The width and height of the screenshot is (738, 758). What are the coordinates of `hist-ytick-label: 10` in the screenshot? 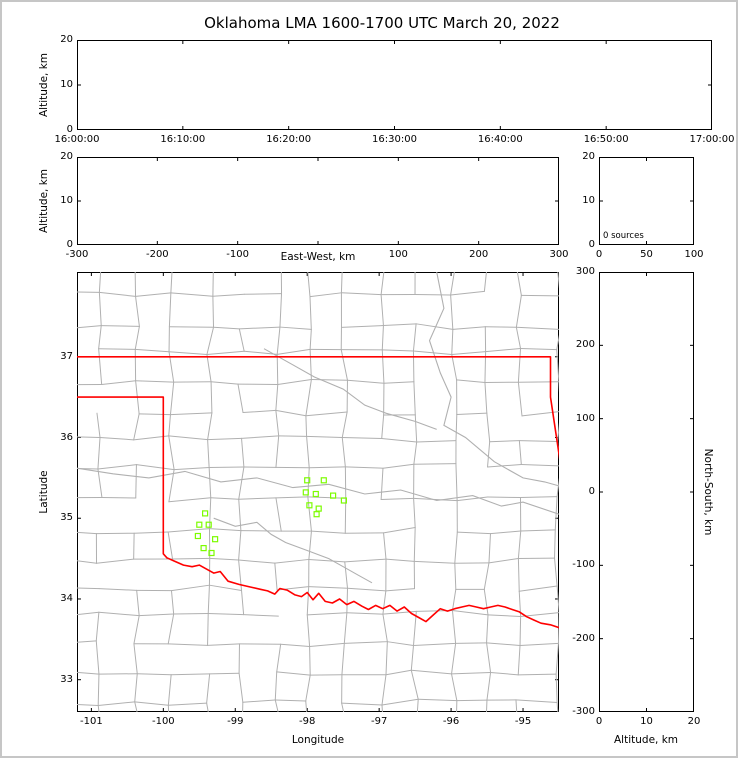 It's located at (588, 200).